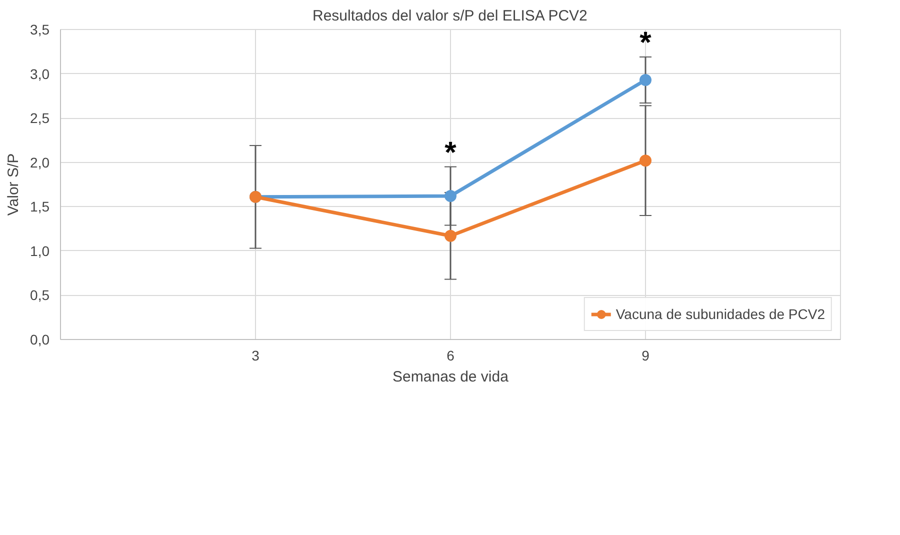  What do you see at coordinates (13, 184) in the screenshot?
I see `y-axis-title: Valor S/P` at bounding box center [13, 184].